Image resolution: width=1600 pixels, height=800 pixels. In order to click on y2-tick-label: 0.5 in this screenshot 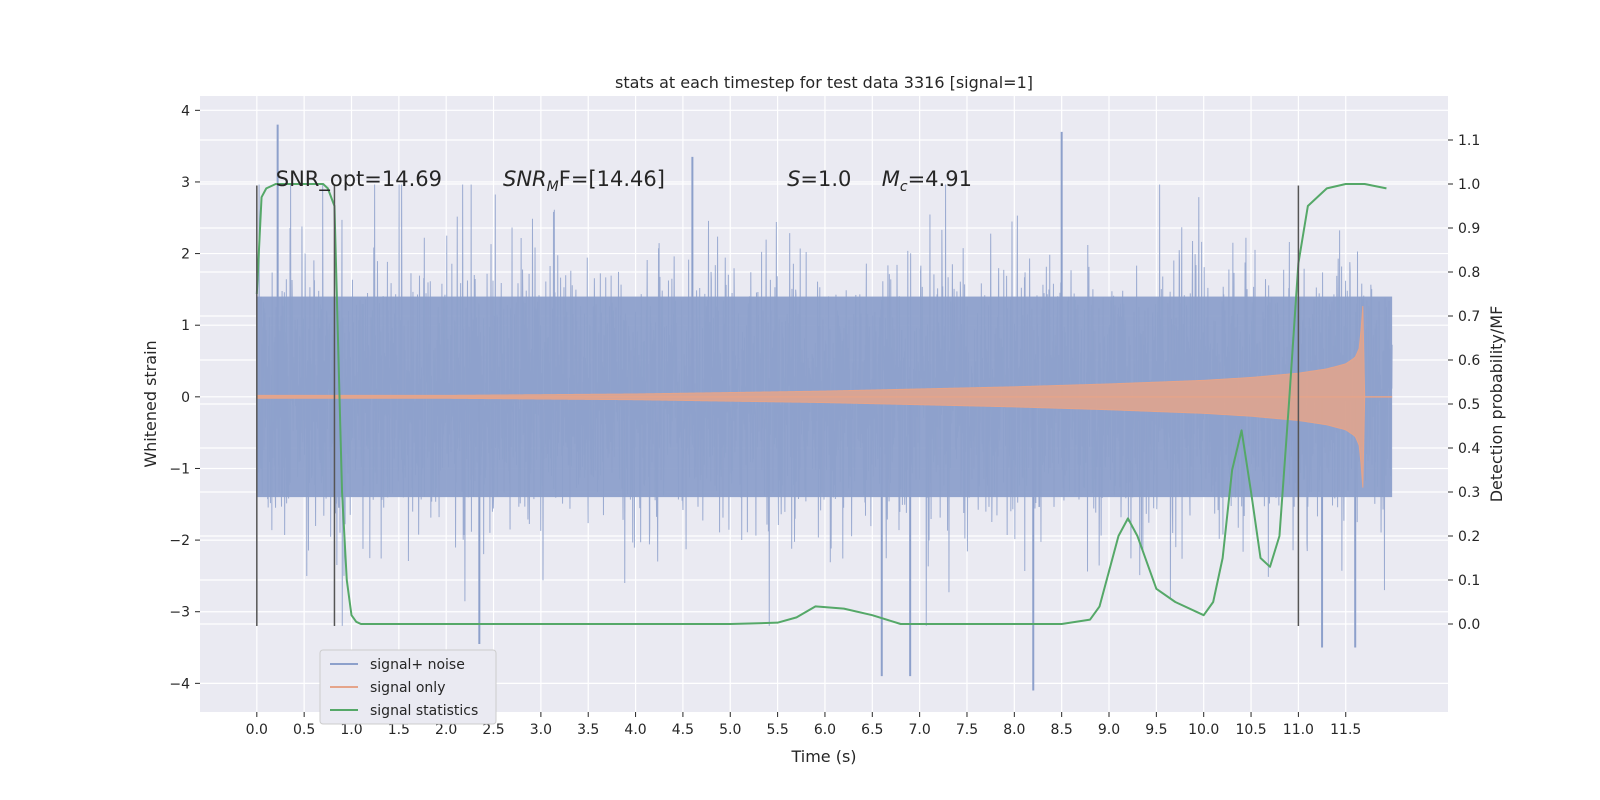, I will do `click(1469, 405)`.